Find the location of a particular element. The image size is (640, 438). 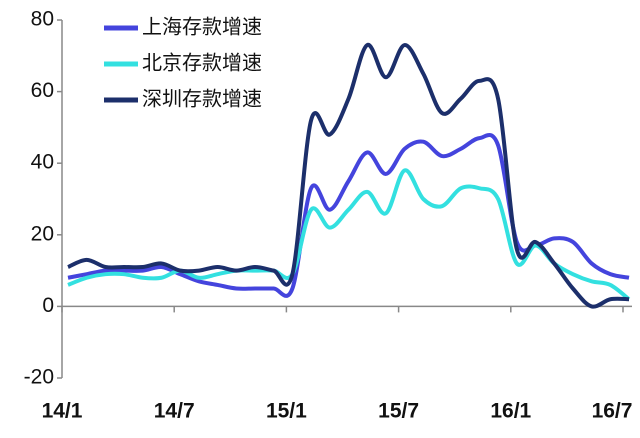

y-tick-label: 0 is located at coordinates (48, 305).